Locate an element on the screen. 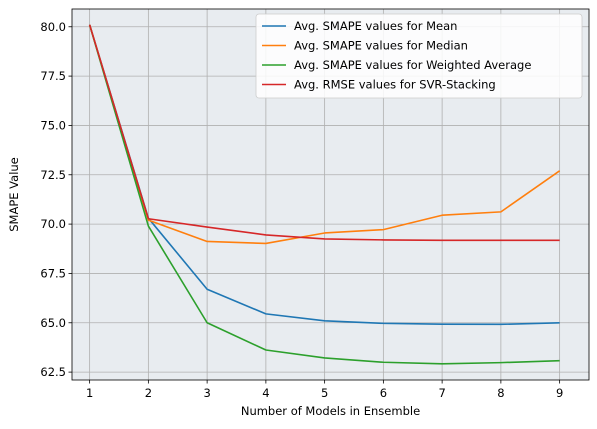  x-tick-label: 5 is located at coordinates (324, 393).